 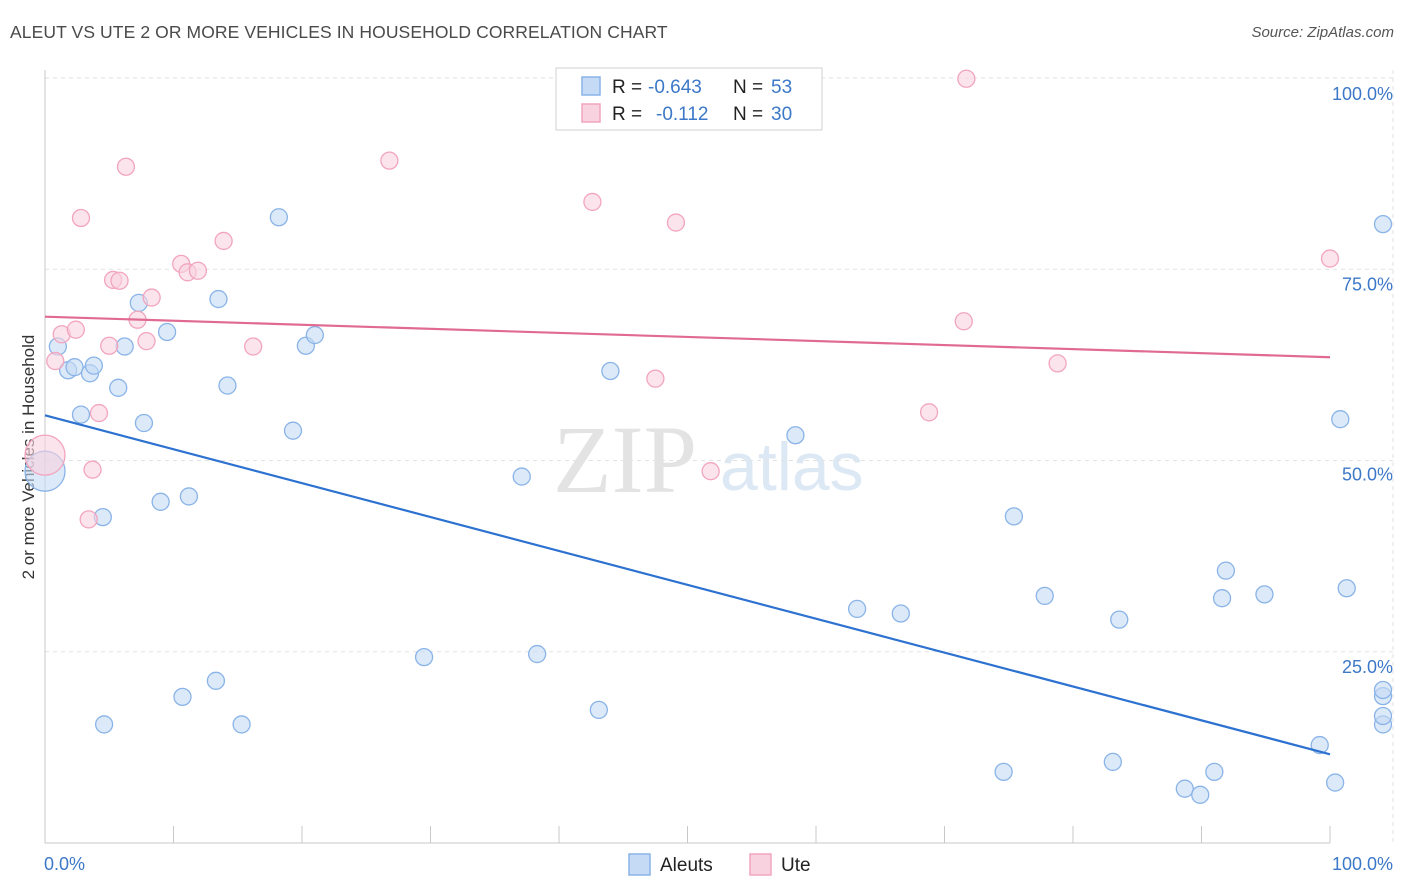 I want to click on aleuts-r-label: R =, so click(x=627, y=87).